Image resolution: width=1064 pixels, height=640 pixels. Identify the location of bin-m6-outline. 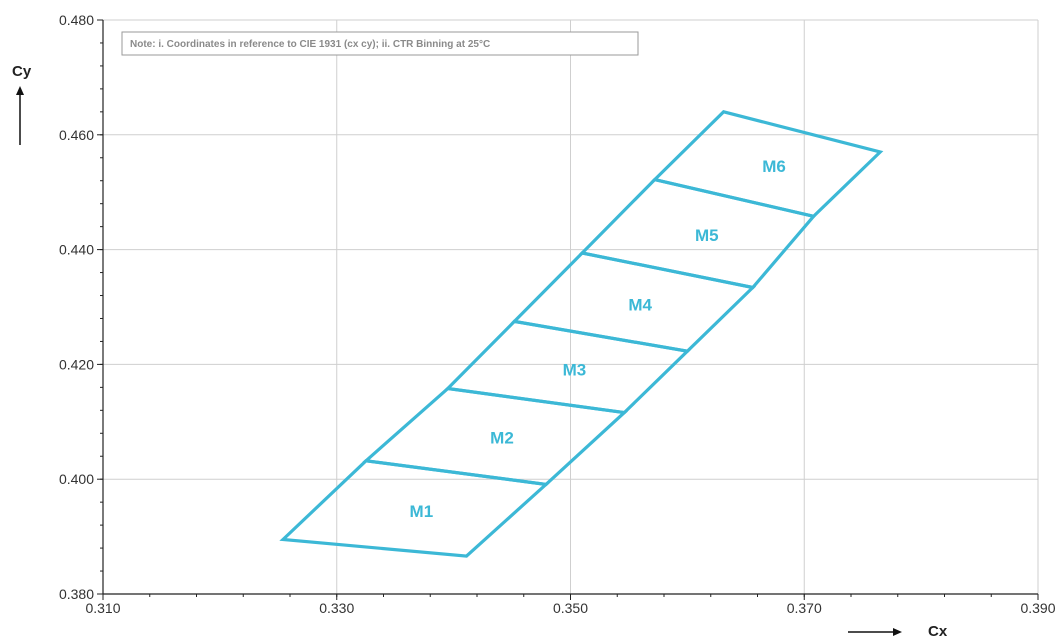
(767, 164).